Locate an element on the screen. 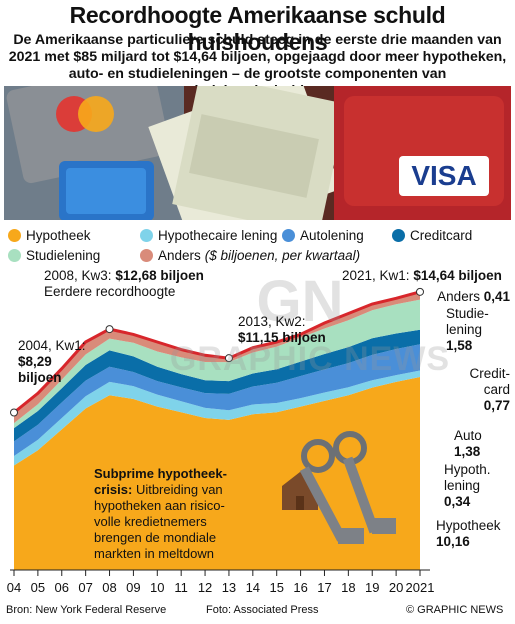 This screenshot has width=515, height=624. annotation-2004-unit: biljoen is located at coordinates (40, 377).